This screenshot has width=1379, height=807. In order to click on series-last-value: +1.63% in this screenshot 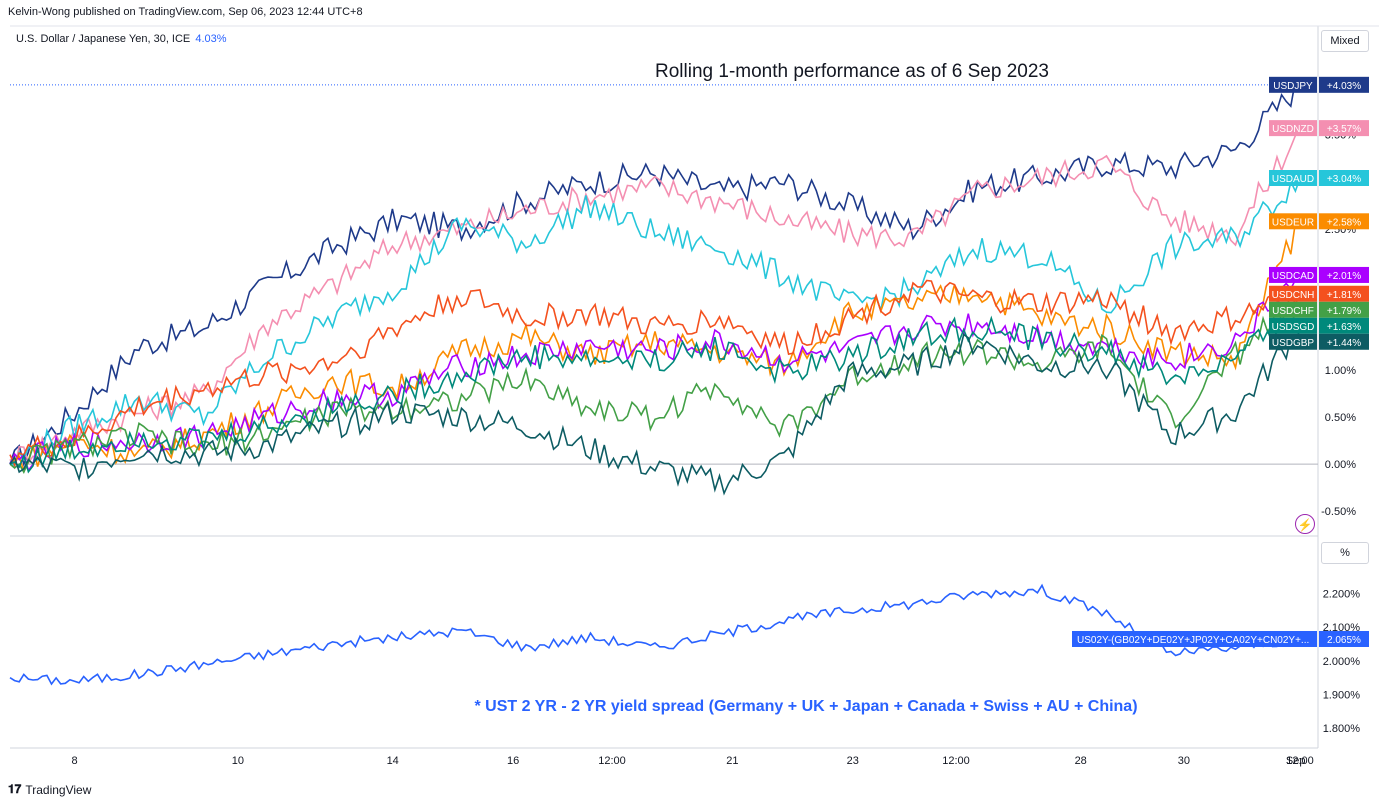, I will do `click(1344, 327)`.